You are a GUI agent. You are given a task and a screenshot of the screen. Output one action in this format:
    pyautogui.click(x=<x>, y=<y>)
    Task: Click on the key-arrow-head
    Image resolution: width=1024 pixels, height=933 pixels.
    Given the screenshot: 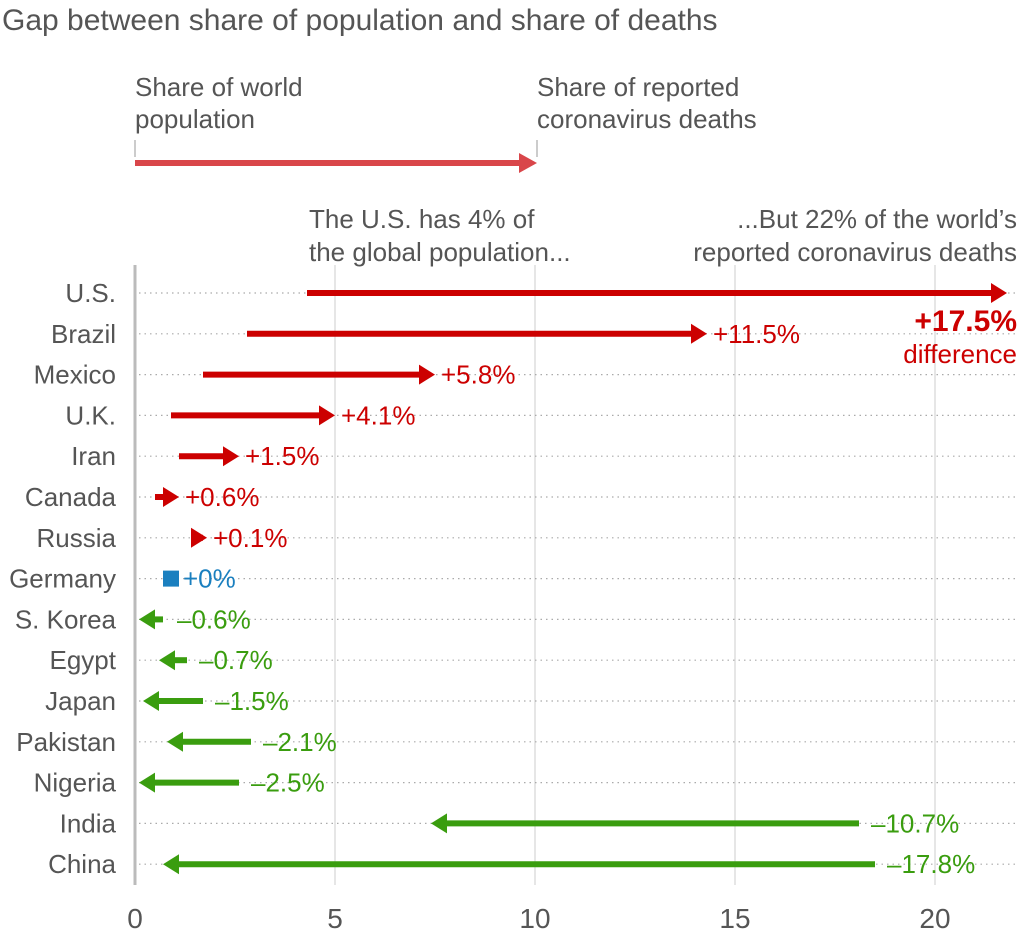 What is the action you would take?
    pyautogui.click(x=528, y=163)
    